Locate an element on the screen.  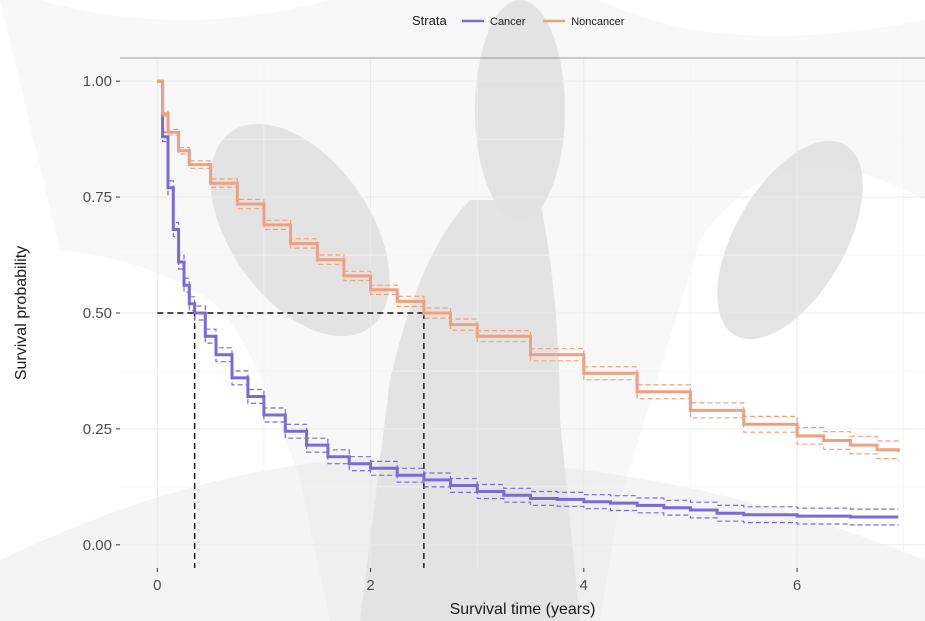
y-tick-label: 0.00 is located at coordinates (97, 545).